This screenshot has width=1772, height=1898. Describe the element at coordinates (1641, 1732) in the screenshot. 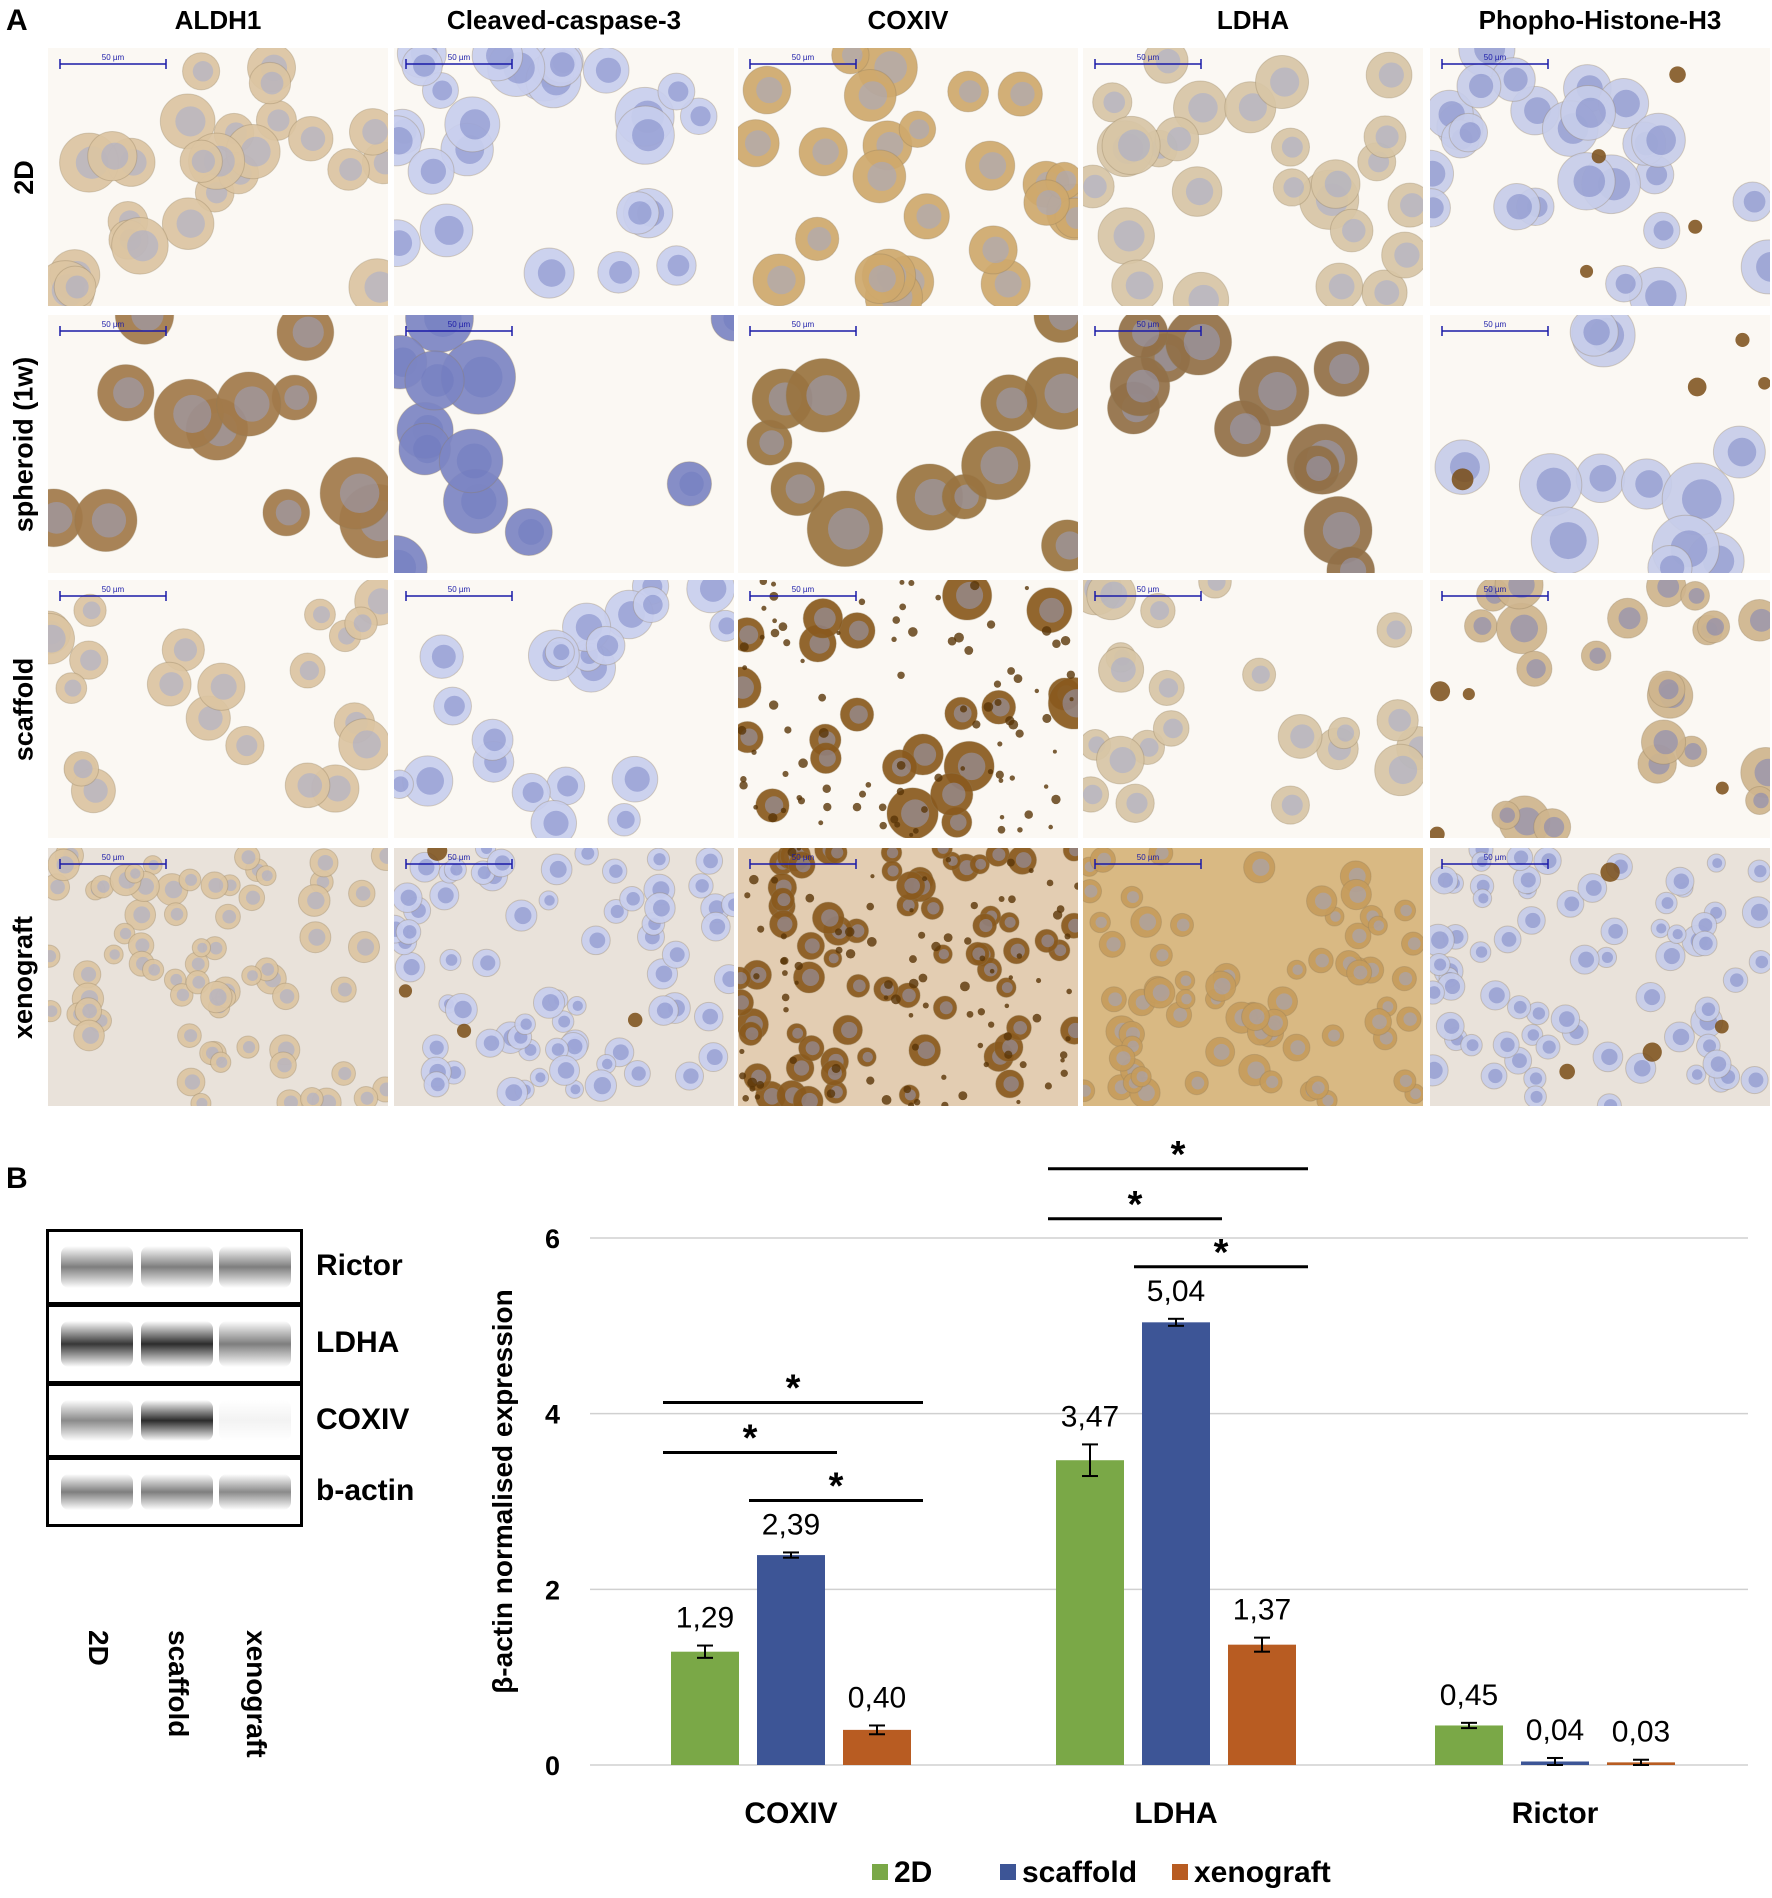

I see `data-label: 0,03` at that location.